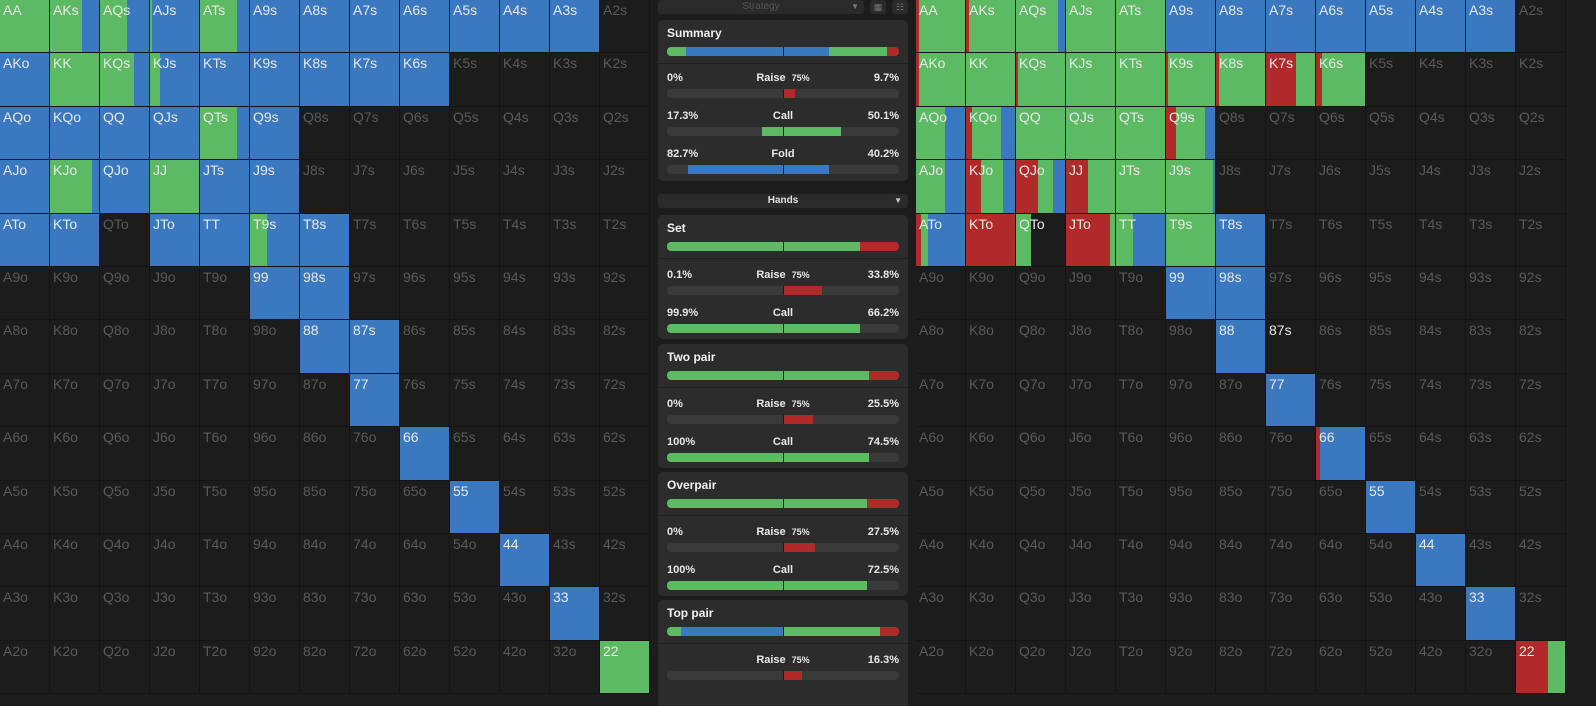 The width and height of the screenshot is (1596, 706). Describe the element at coordinates (1391, 400) in the screenshot. I see `hand-cell: 75s` at that location.